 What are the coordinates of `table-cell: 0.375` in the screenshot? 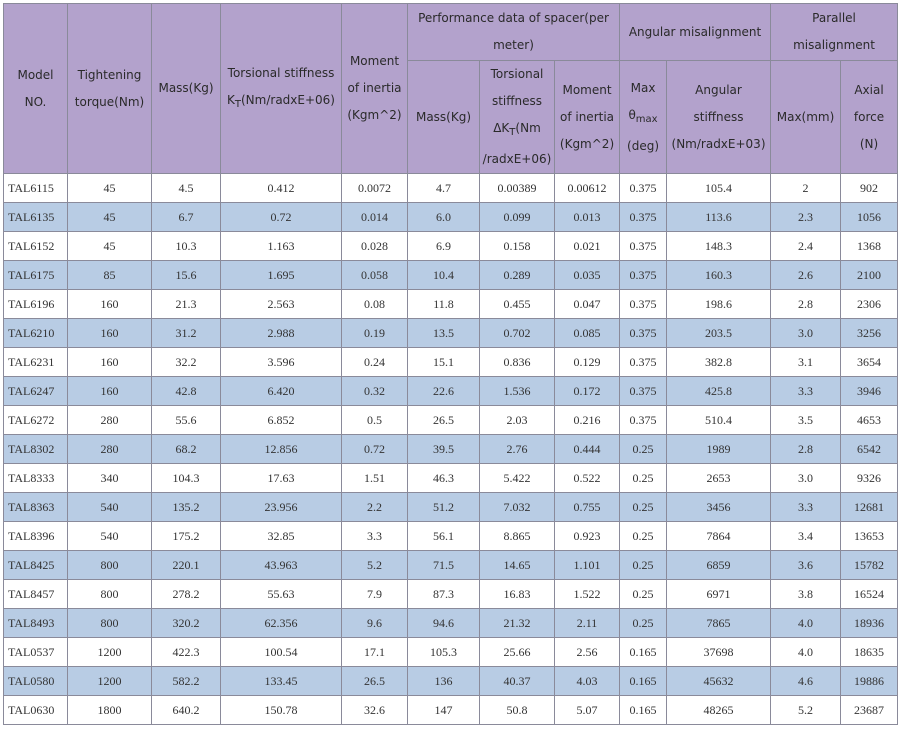 It's located at (643, 217).